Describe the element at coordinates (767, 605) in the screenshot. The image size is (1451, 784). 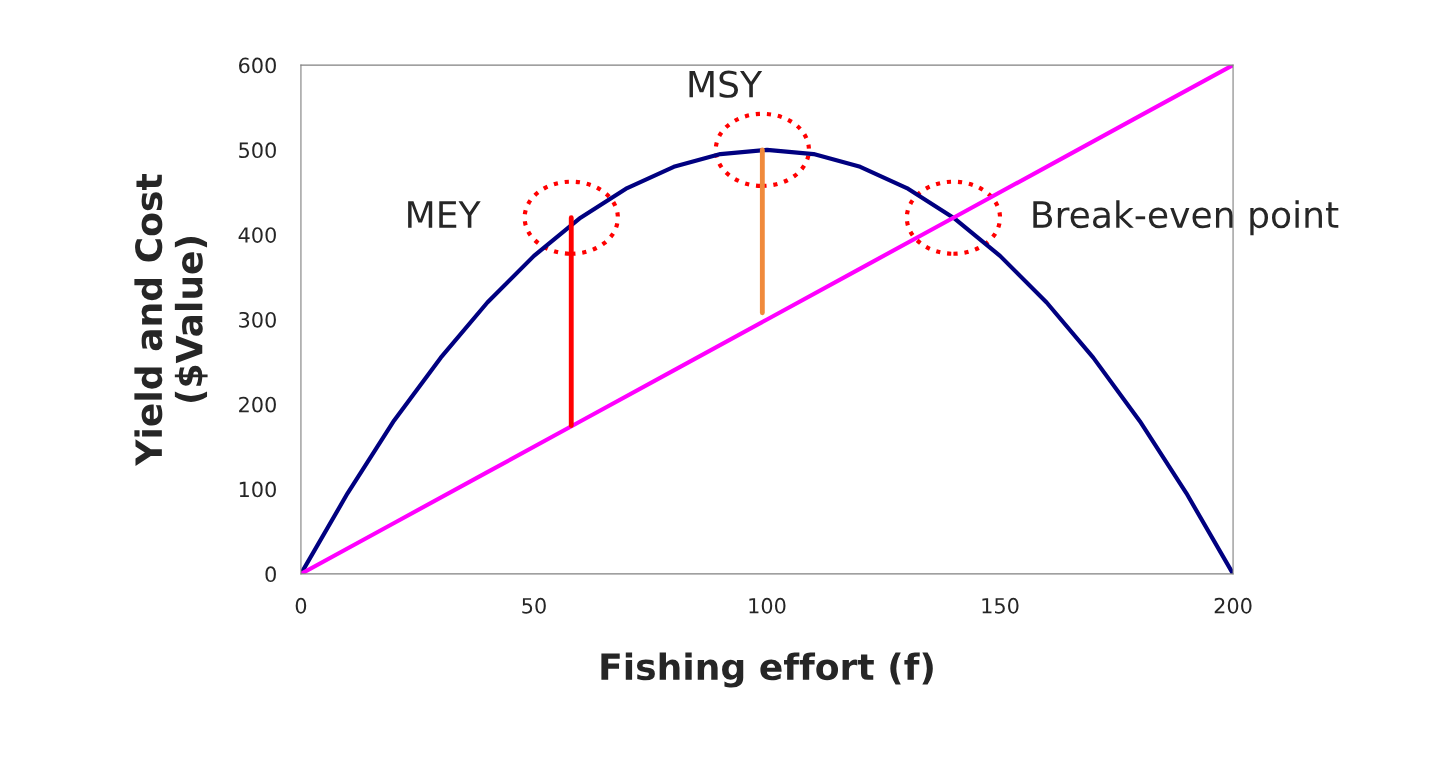
I see `x-tick-label: 100` at that location.